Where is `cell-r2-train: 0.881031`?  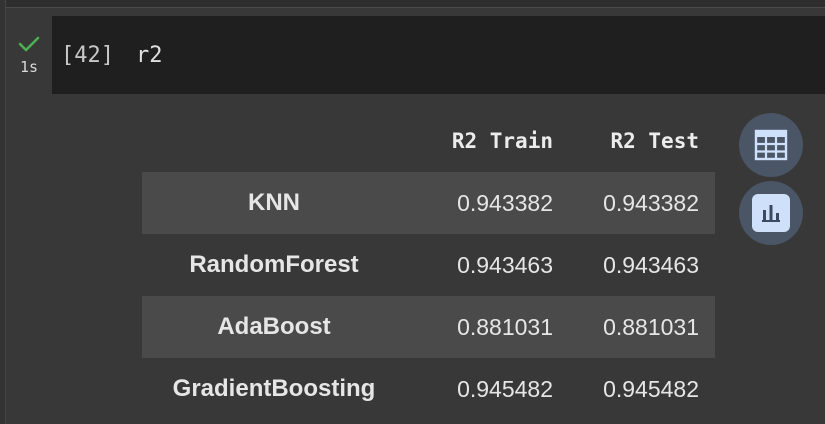
cell-r2-train: 0.881031 is located at coordinates (487, 327).